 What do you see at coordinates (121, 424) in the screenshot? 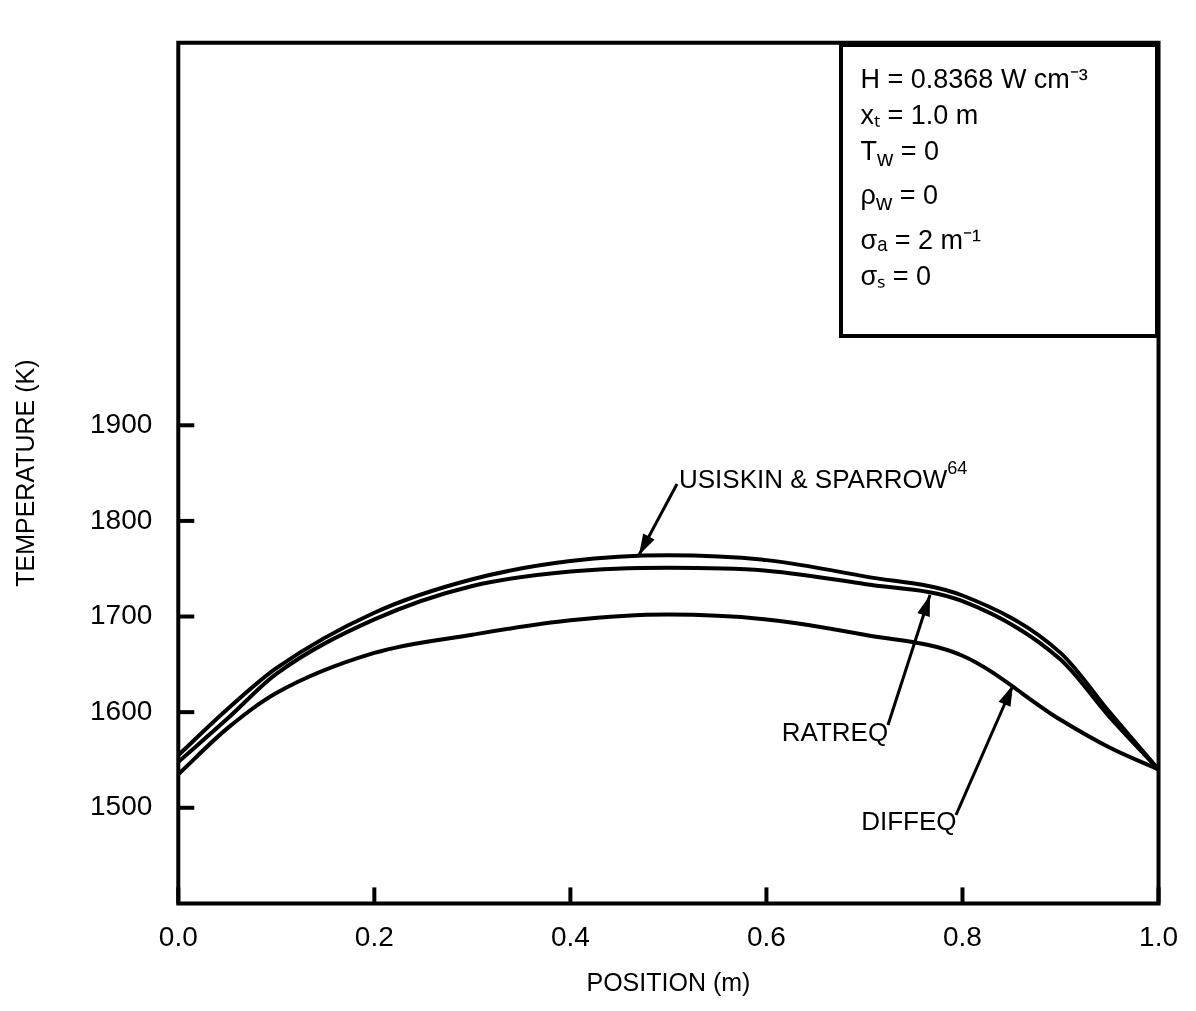
I see `y-tick-label: 1900` at bounding box center [121, 424].